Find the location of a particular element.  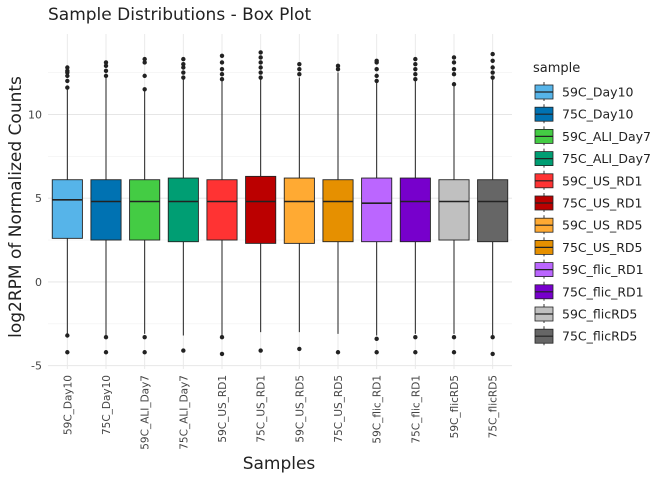

x-tick-label: 75C_flicRD5 is located at coordinates (494, 406).